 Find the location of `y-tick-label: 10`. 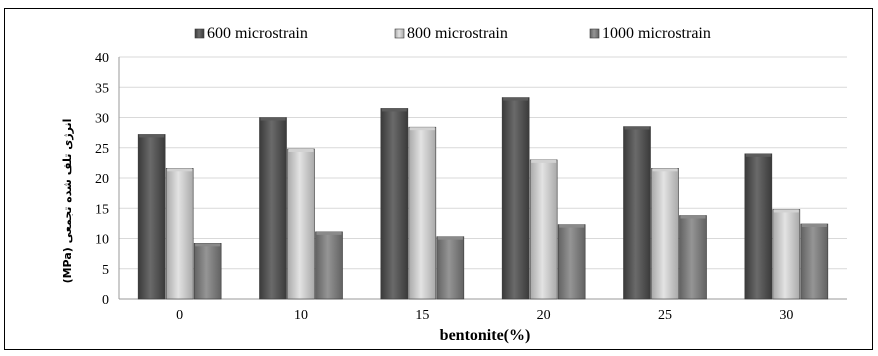

y-tick-label: 10 is located at coordinates (102, 240).